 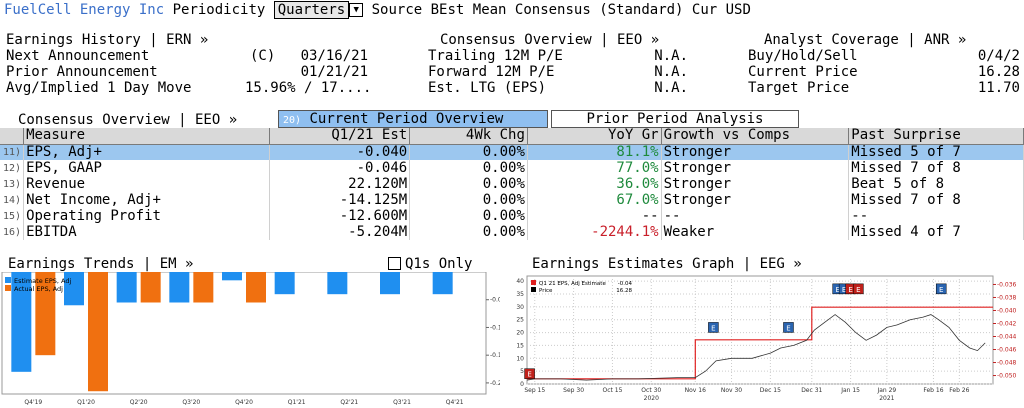 What do you see at coordinates (1007, 323) in the screenshot?
I see `right-tick-label: -0.042` at bounding box center [1007, 323].